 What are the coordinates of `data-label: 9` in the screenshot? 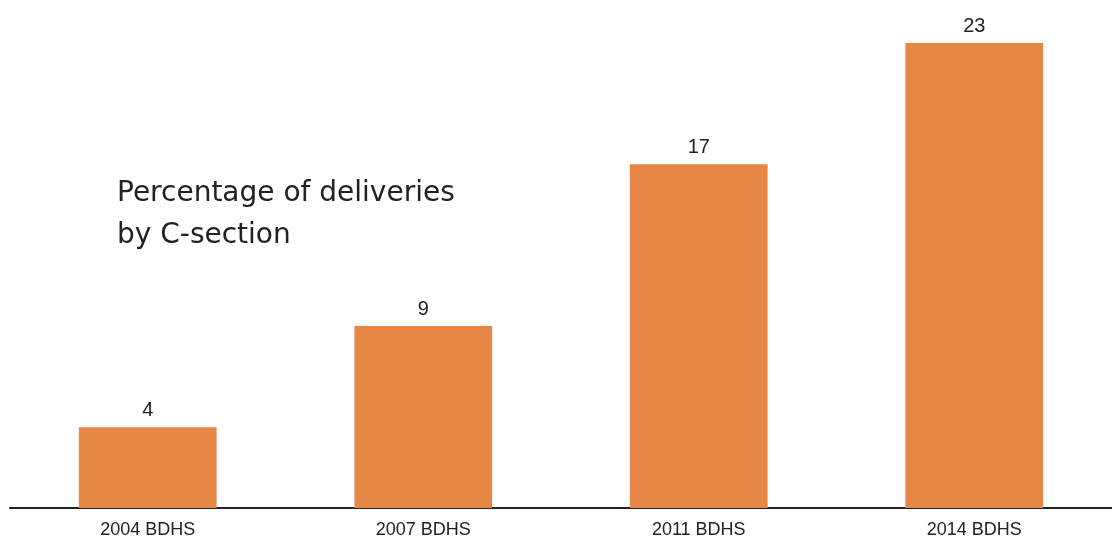 It's located at (423, 308).